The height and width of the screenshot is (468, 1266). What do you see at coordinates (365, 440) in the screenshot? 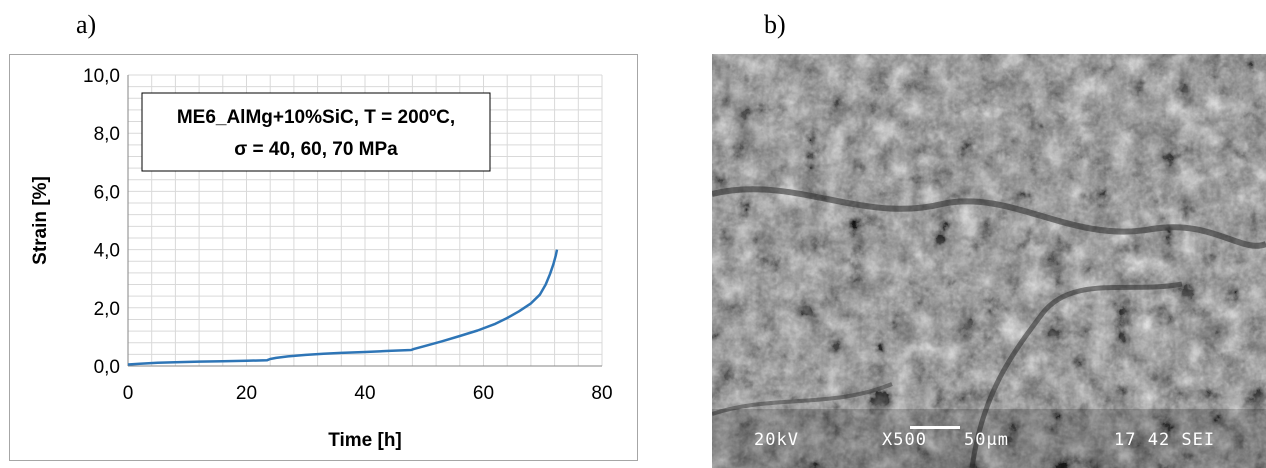
I see `x-axis-label: Time [h]` at bounding box center [365, 440].